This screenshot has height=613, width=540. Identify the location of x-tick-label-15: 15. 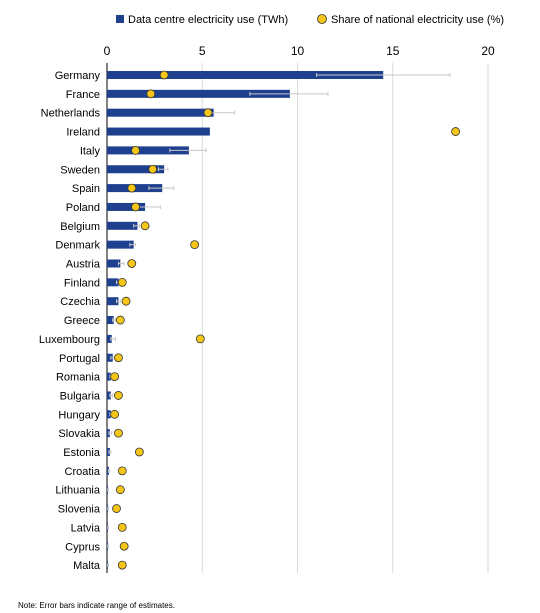
(393, 51).